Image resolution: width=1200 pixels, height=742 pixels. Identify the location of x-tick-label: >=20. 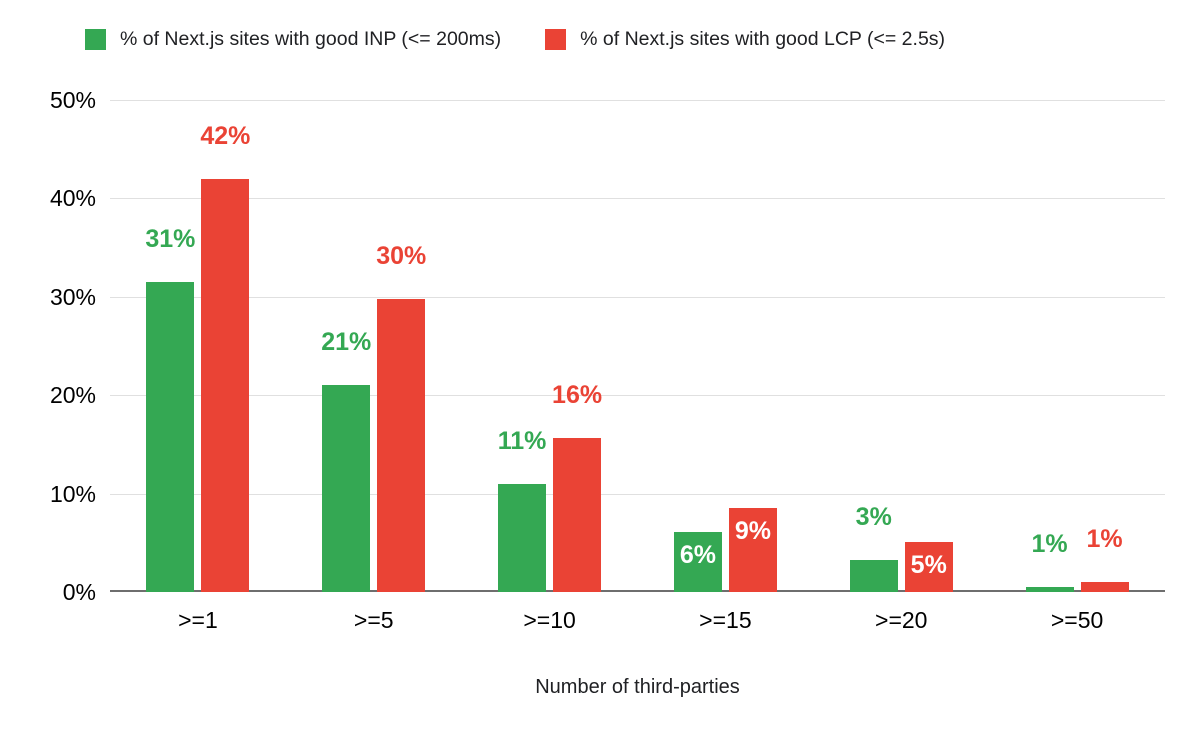
(901, 620).